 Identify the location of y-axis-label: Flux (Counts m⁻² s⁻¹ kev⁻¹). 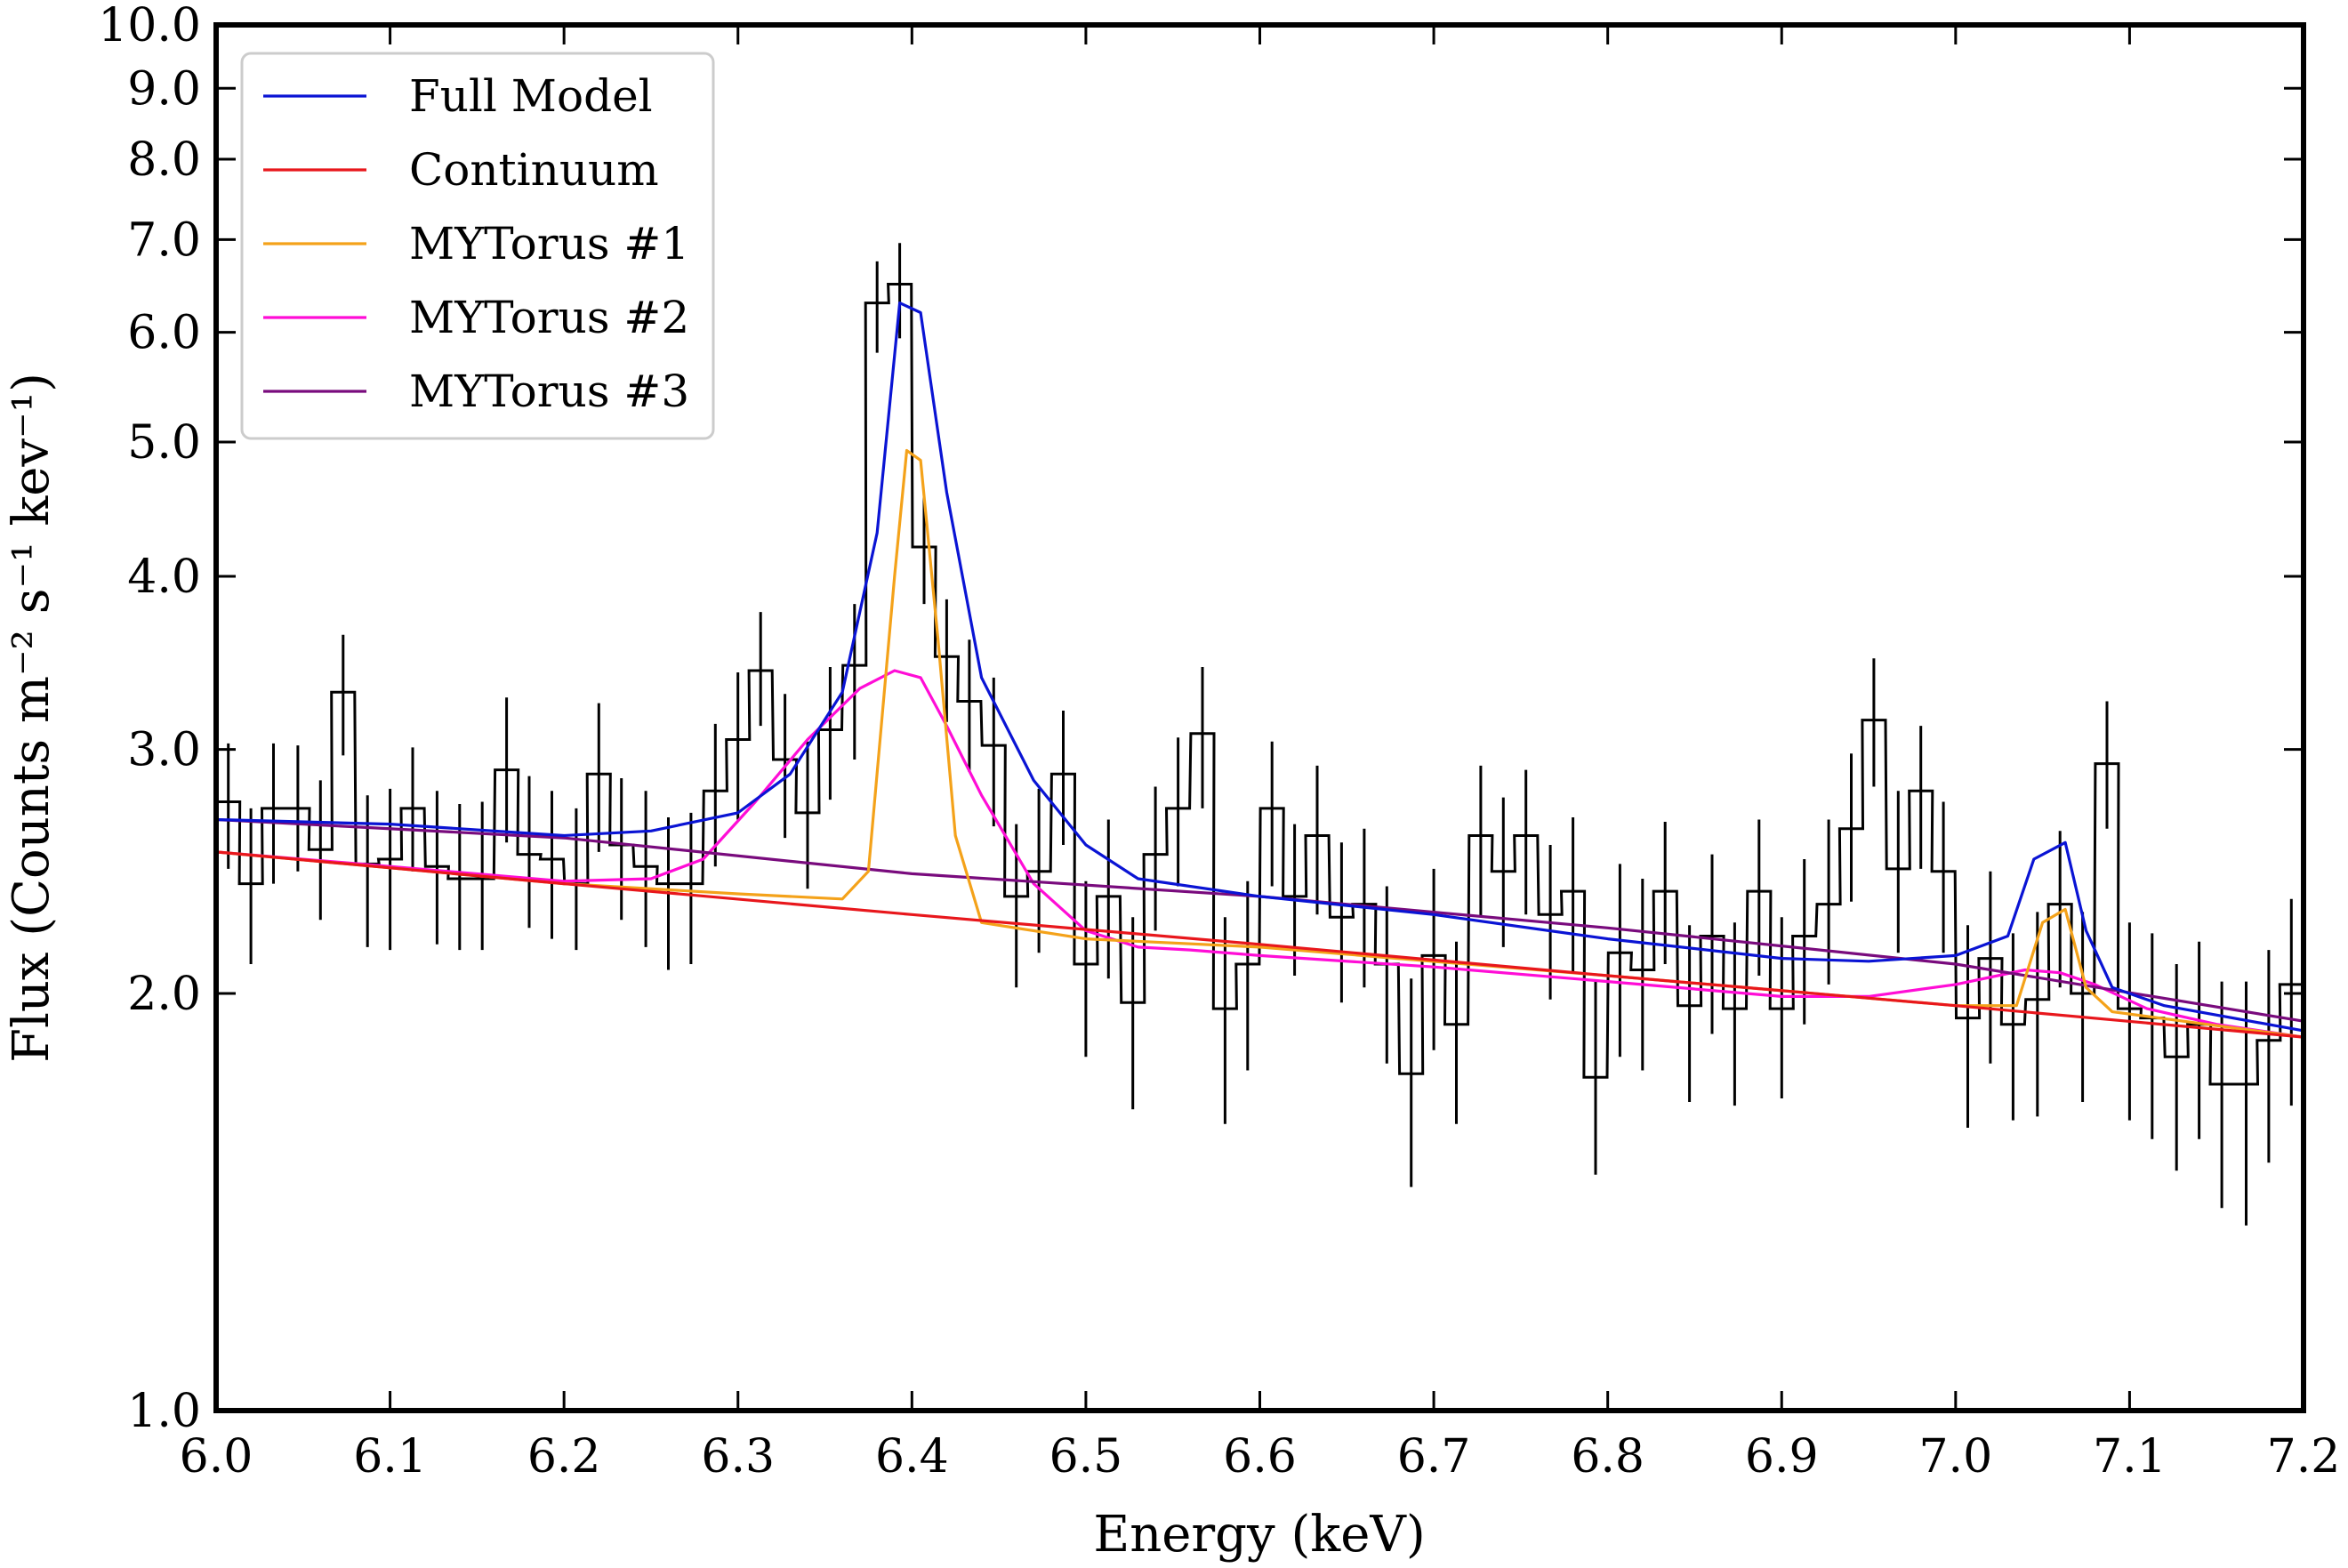
(31, 718).